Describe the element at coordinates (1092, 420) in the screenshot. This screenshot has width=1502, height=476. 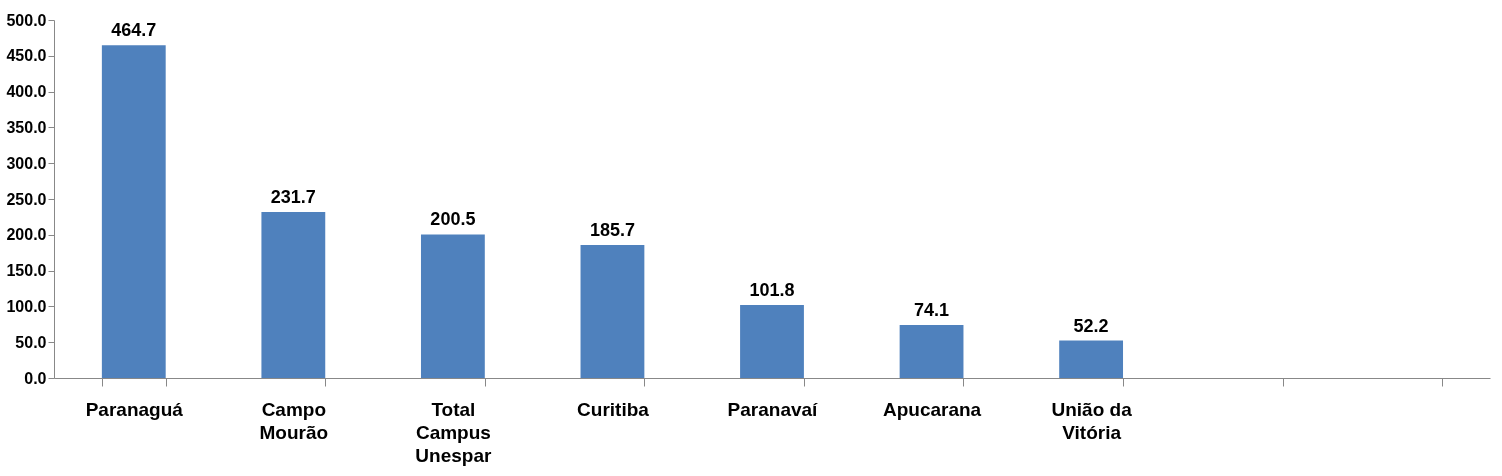
I see `x-tick-label: União da Vitória` at that location.